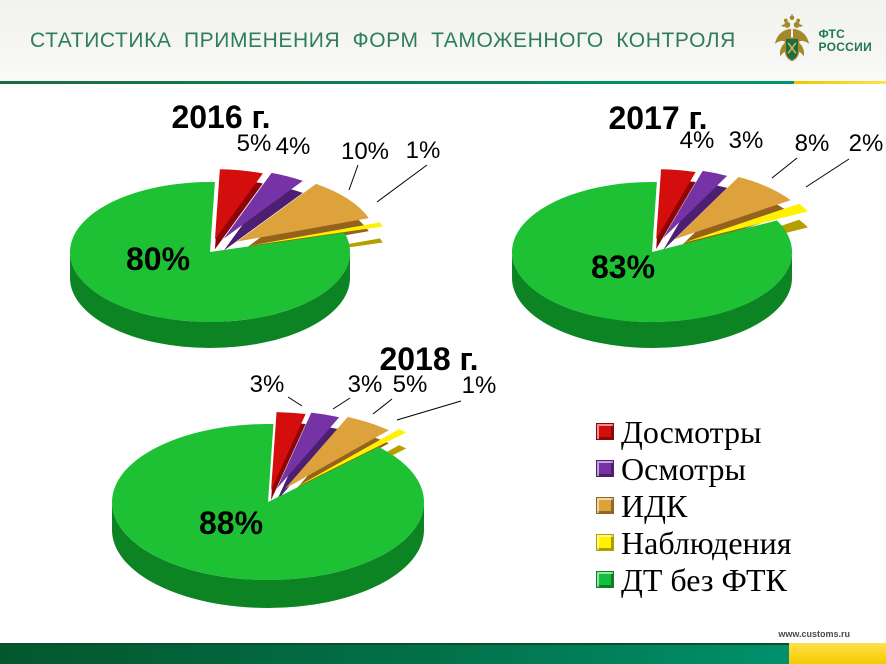 The height and width of the screenshot is (664, 886). I want to click on pie-2018-slice-Осмотры, so click(308, 450).